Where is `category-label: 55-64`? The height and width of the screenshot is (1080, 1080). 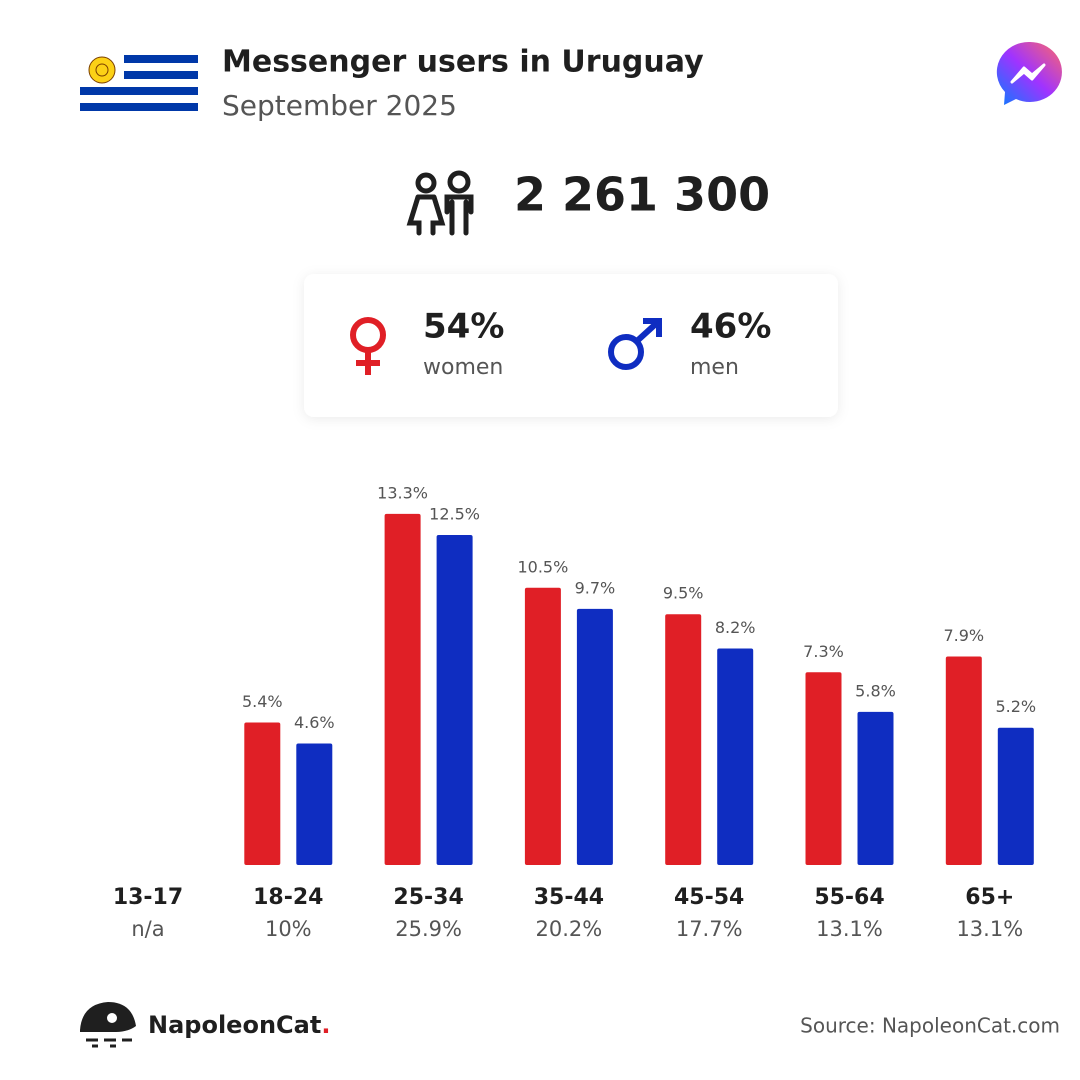 category-label: 55-64 is located at coordinates (849, 897).